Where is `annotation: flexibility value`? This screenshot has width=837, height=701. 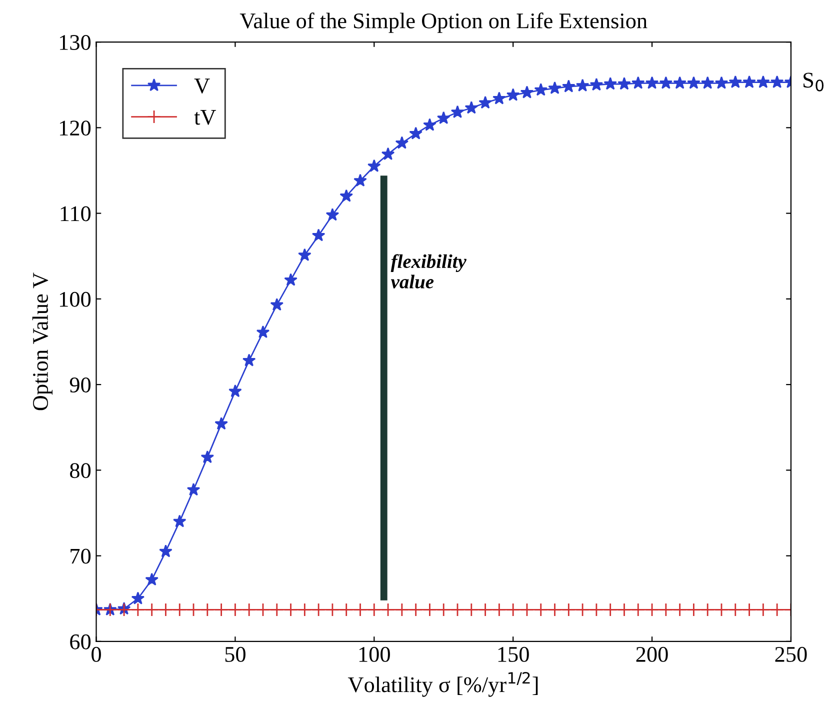
annotation: flexibility value is located at coordinates (428, 271).